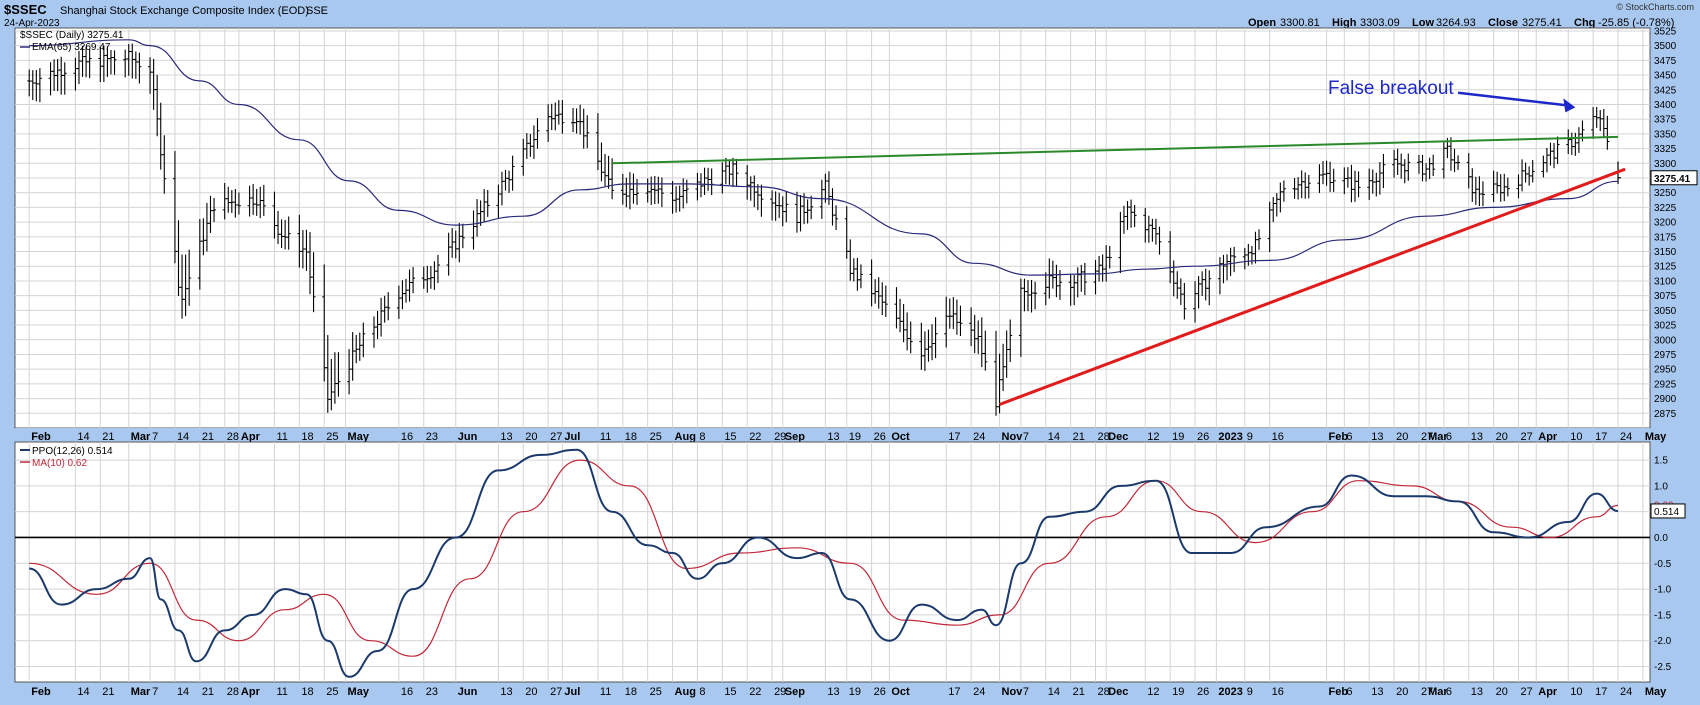 This screenshot has height=705, width=1700. I want to click on ppo-x-tick-label: 25, so click(656, 692).